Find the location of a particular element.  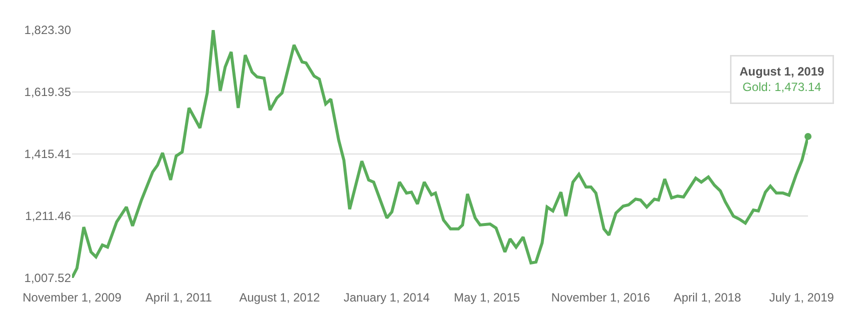

y-tick-label: 1,211.46 is located at coordinates (48, 216).